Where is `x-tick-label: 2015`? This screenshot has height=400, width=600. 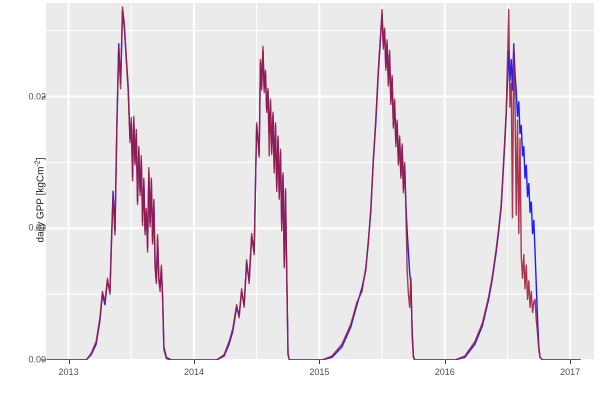
x-tick-label: 2015 is located at coordinates (319, 372).